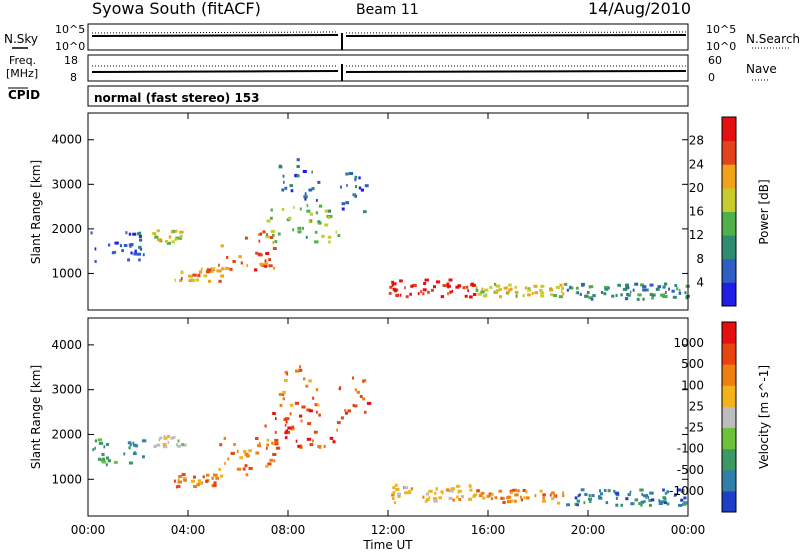  What do you see at coordinates (713, 211) in the screenshot?
I see `power-colorbar: 4 8 12 16 20 24 28` at bounding box center [713, 211].